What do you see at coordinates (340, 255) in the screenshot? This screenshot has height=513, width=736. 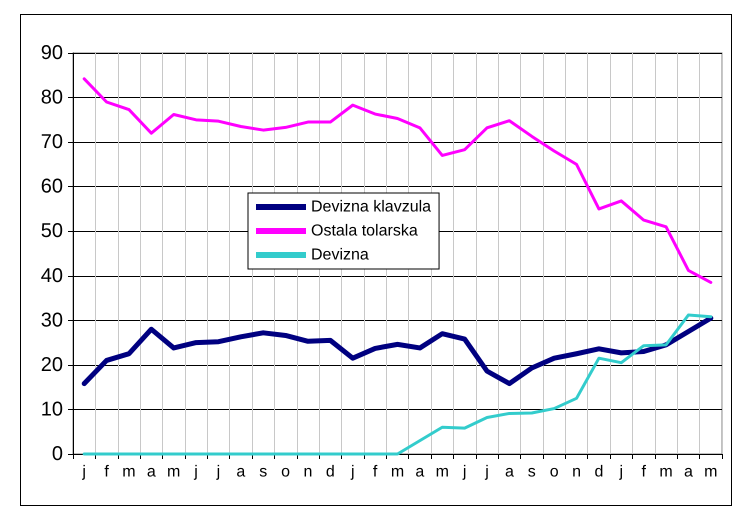 I see `legend-label: Devizna` at bounding box center [340, 255].